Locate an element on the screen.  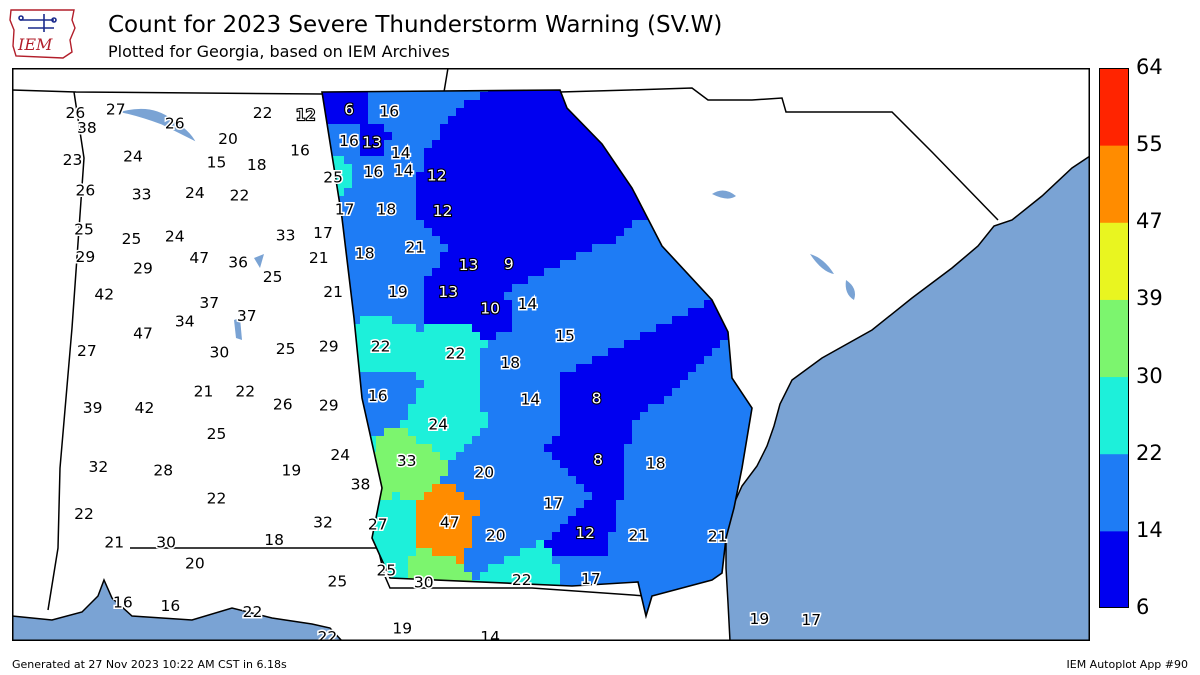
gulf-of-mexico is located at coordinates (178, 609).